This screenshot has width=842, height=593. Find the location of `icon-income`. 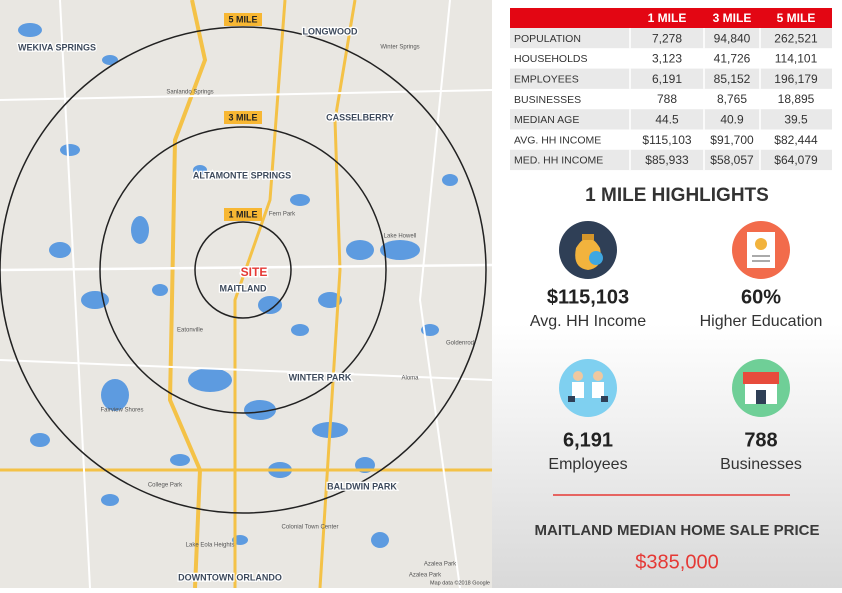

icon-income is located at coordinates (588, 250).